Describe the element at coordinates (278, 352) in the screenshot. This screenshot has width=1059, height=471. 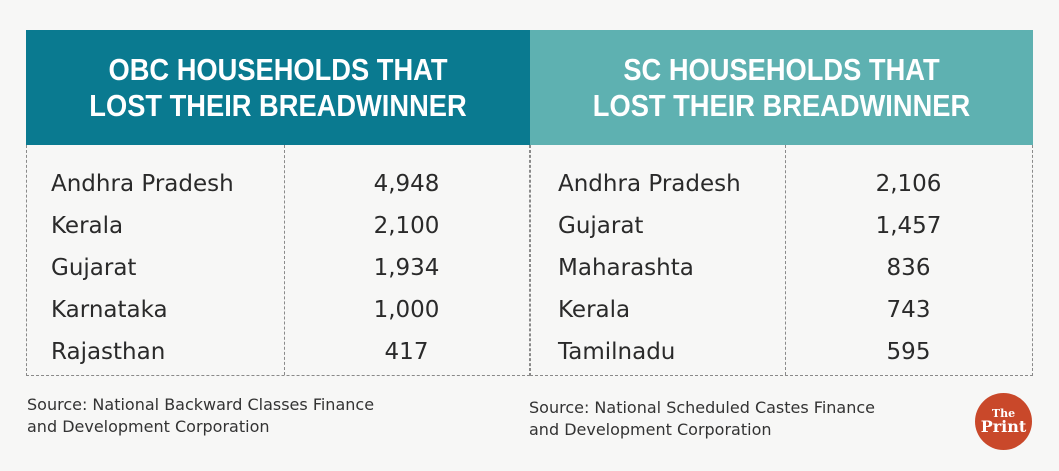
I see `table-row: Rajasthan 417` at that location.